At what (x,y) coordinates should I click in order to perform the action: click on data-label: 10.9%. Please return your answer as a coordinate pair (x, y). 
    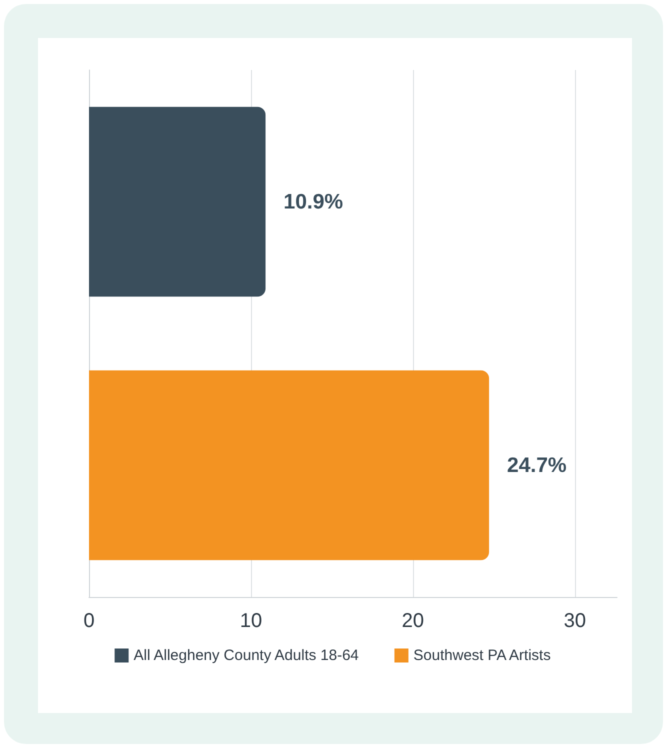
    Looking at the image, I should click on (314, 202).